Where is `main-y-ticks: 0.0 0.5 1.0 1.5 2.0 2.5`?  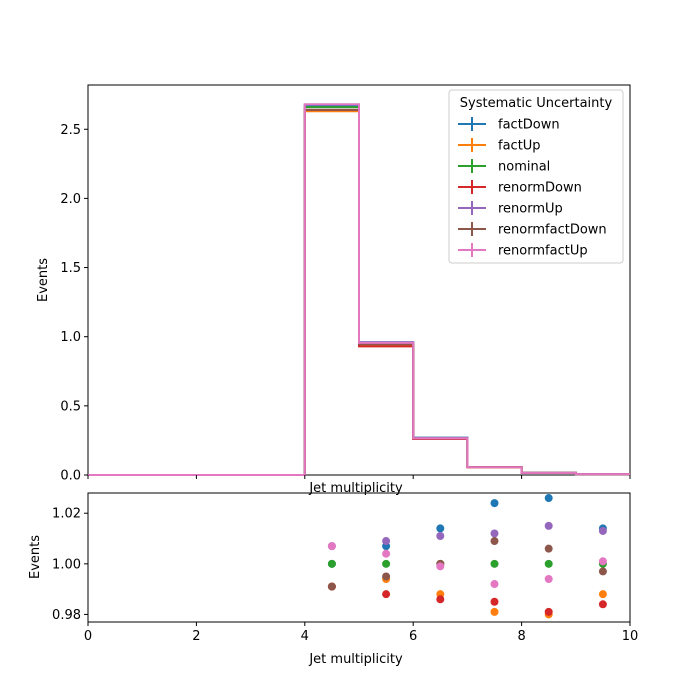
main-y-ticks: 0.0 0.5 1.0 1.5 2.0 2.5 is located at coordinates (74, 303).